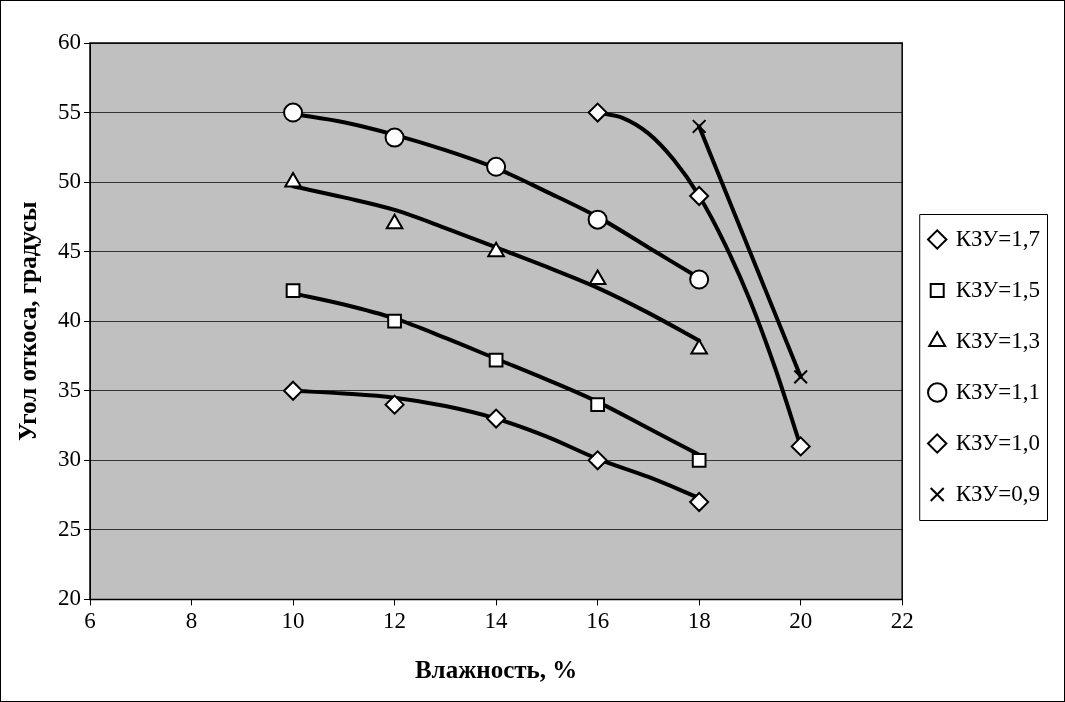  What do you see at coordinates (69, 181) in the screenshot?
I see `y-tick-label: 50` at bounding box center [69, 181].